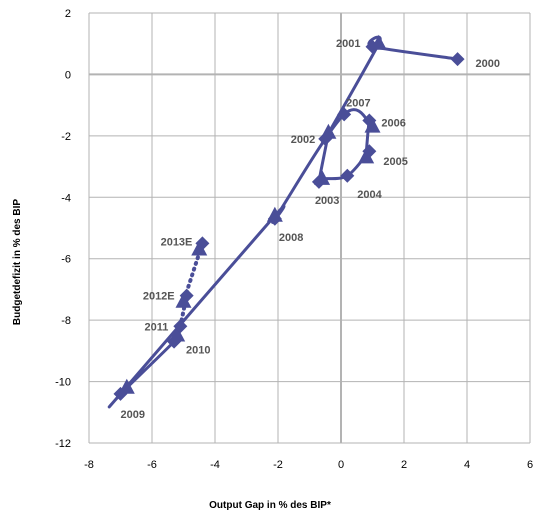  Describe the element at coordinates (66, 198) in the screenshot. I see `y-tick-label: -4` at that location.